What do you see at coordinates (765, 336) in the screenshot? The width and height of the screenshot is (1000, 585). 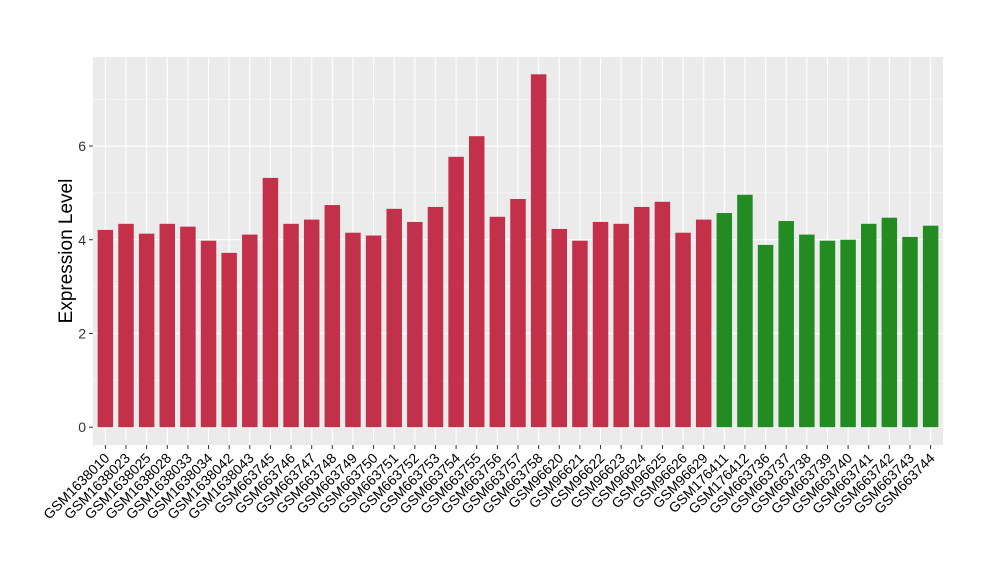 I see `bar-GSM663736` at bounding box center [765, 336].